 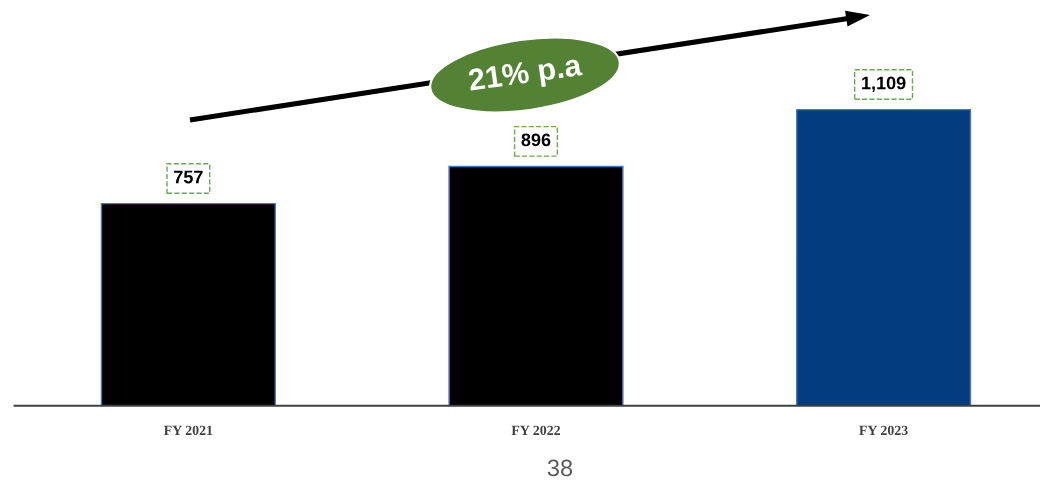 What do you see at coordinates (883, 430) in the screenshot?
I see `x-tick-label: FY 2023` at bounding box center [883, 430].